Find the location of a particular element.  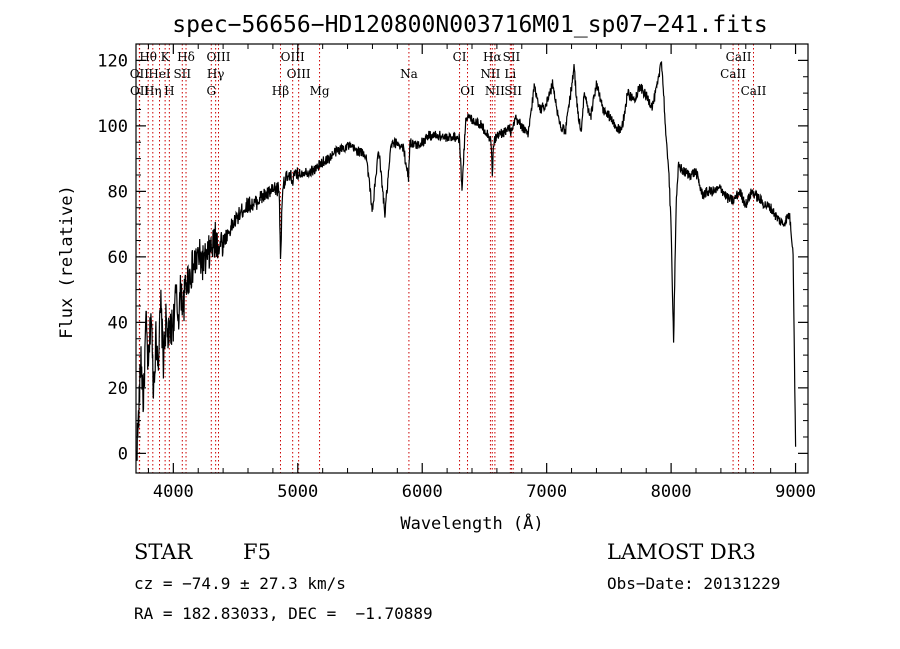

y-tick-label: 40 is located at coordinates (118, 323).